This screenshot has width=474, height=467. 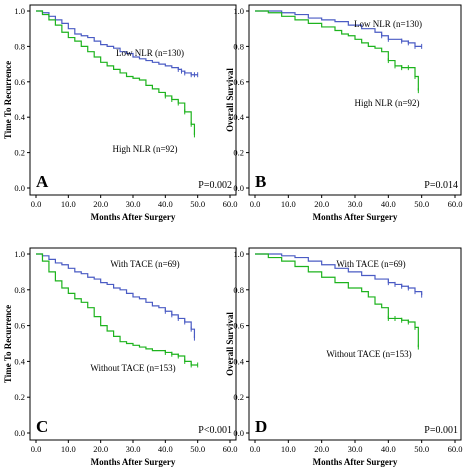 I want to click on panel-letter: C, so click(x=42, y=426).